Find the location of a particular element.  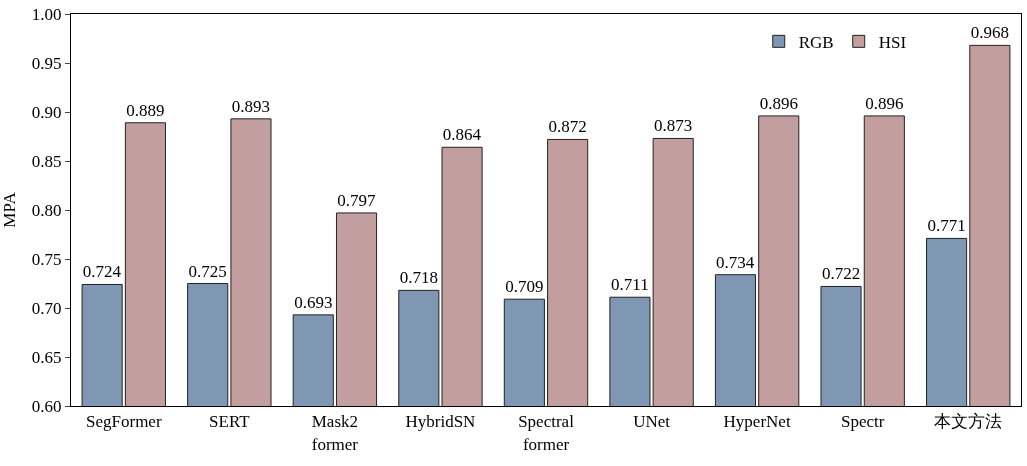

x-tick-label: UNet is located at coordinates (652, 422).